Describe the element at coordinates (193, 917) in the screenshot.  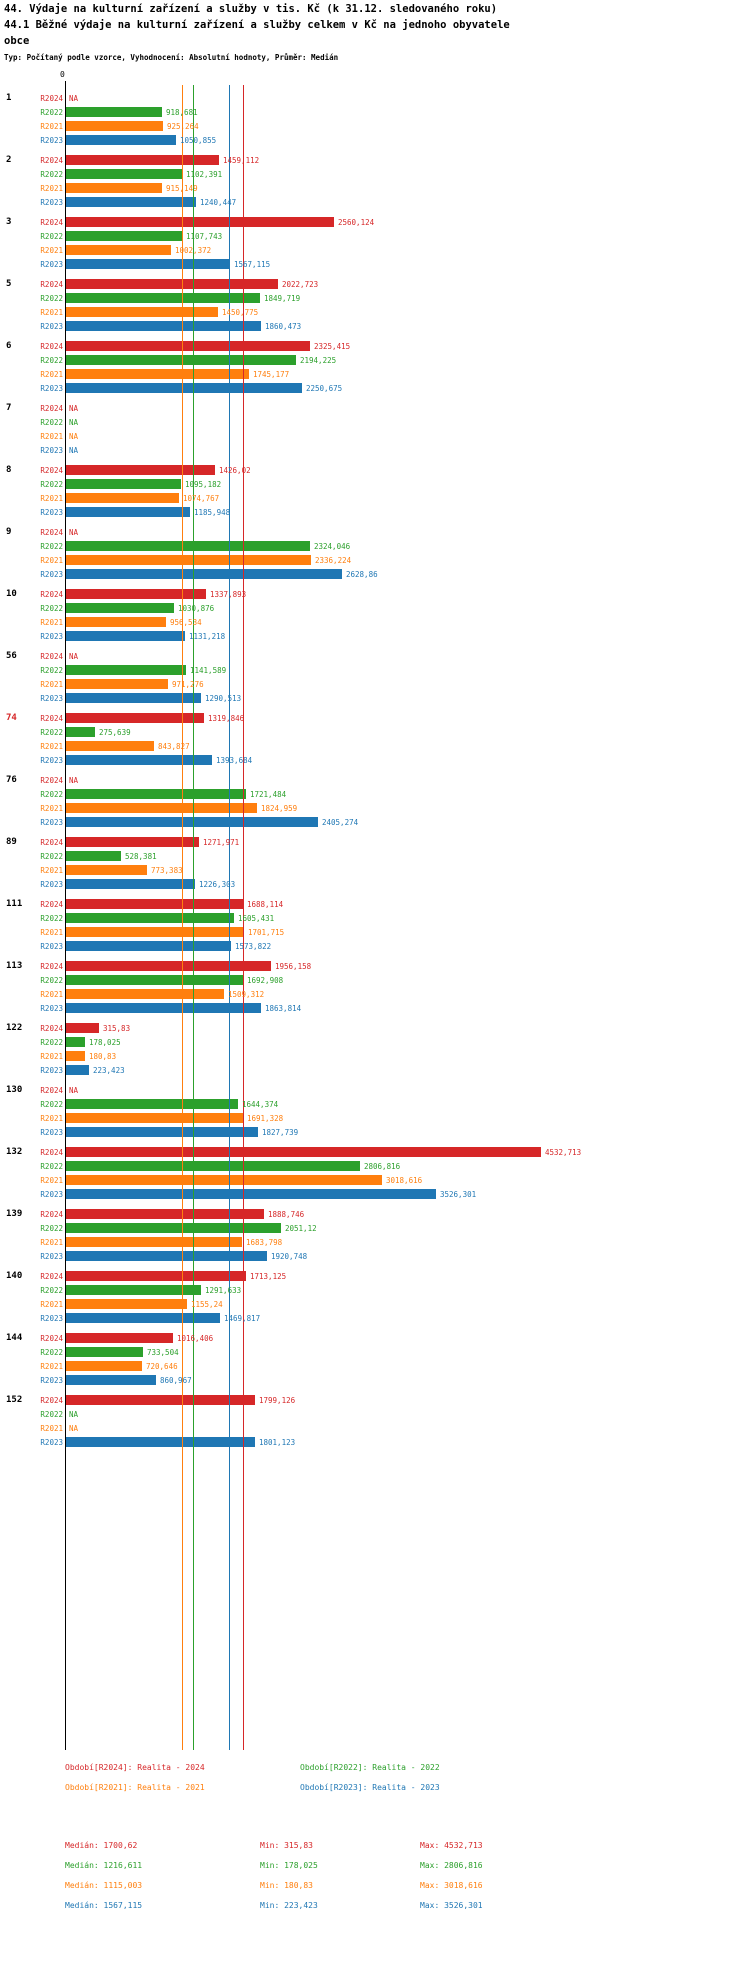
I see `median-line-r2022` at that location.